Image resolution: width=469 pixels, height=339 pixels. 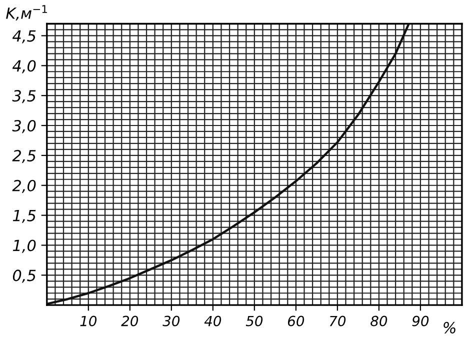 I want to click on x-tick-label: 50, so click(x=254, y=321).